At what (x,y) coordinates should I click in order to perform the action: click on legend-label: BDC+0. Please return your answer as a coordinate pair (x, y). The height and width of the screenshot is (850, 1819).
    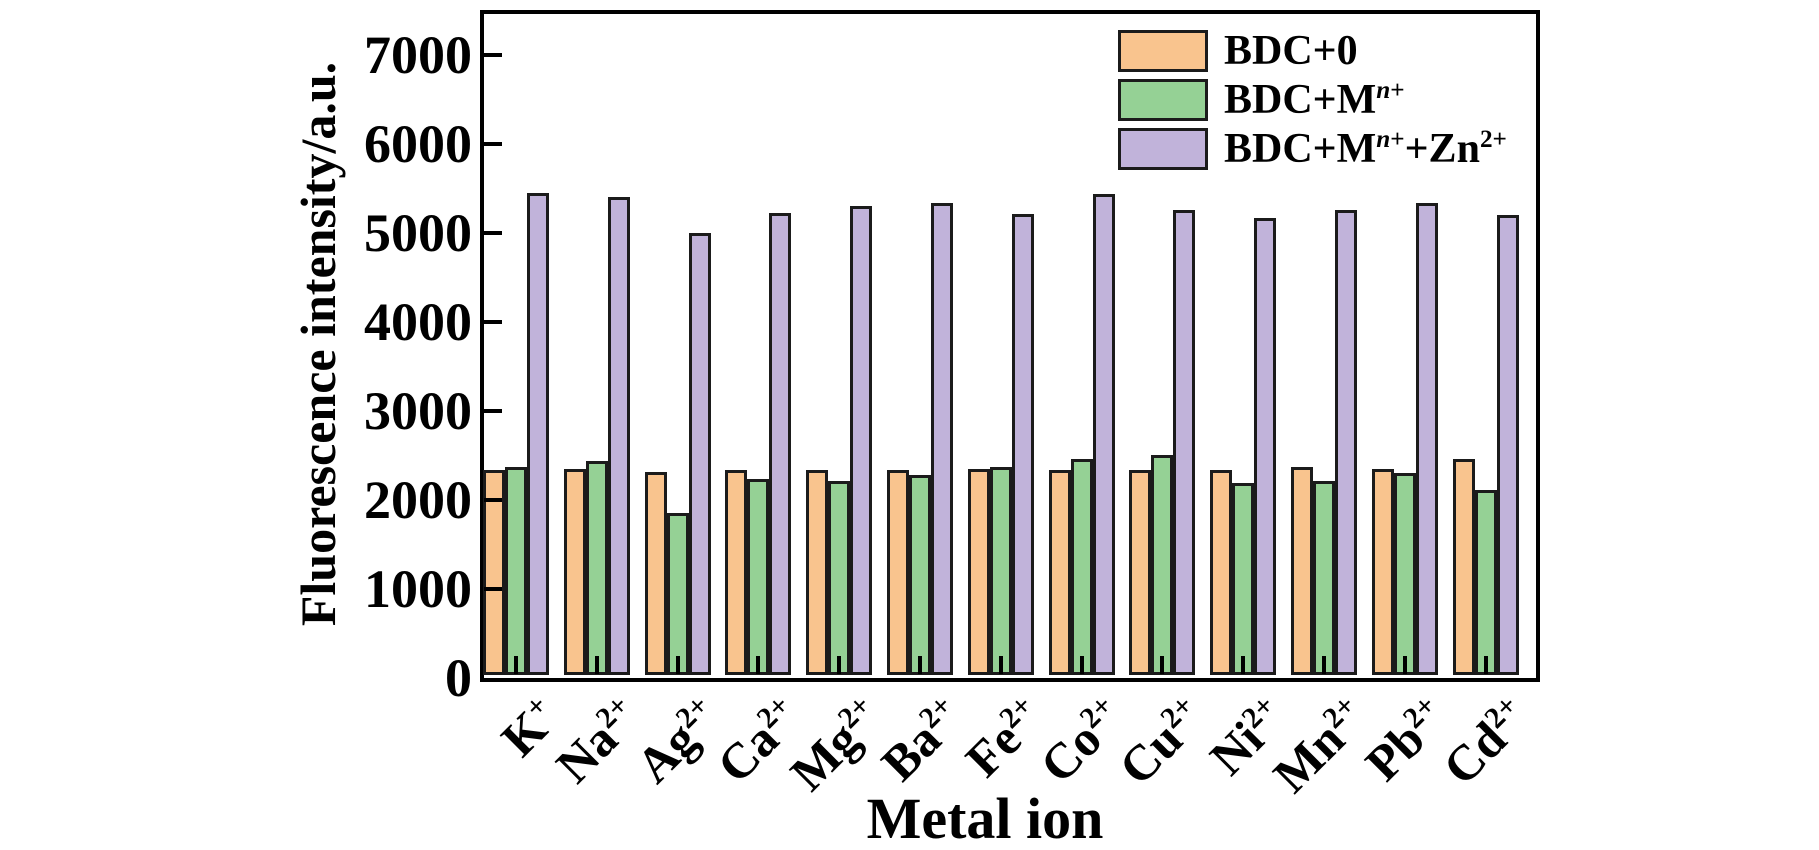
    Looking at the image, I should click on (1291, 51).